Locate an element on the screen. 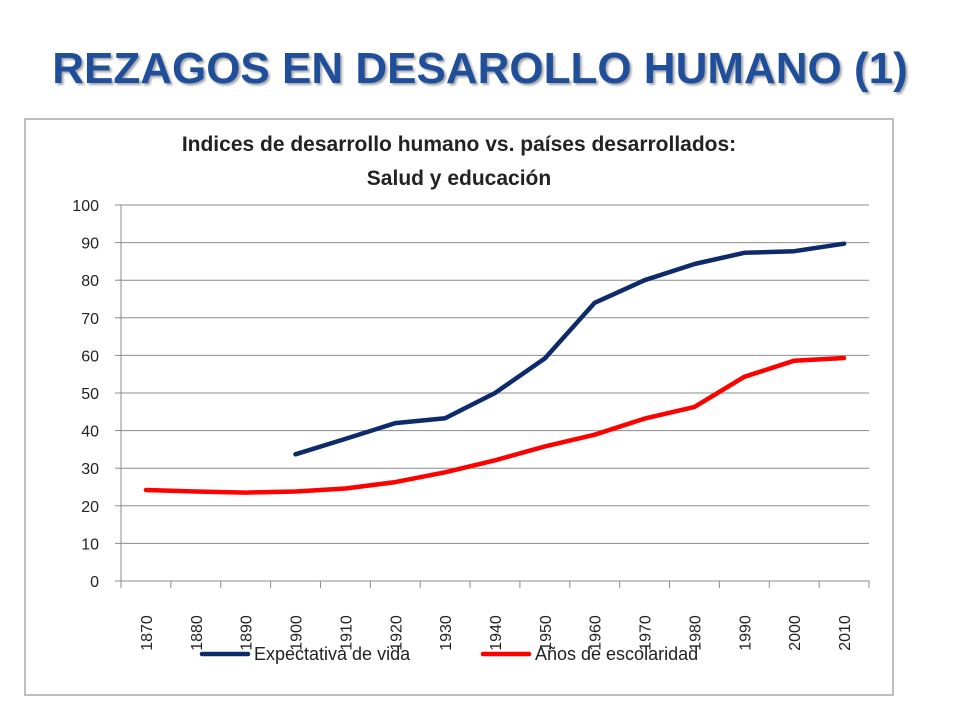 Image resolution: width=960 pixels, height=720 pixels. y-tick-label: 30 is located at coordinates (90, 469).